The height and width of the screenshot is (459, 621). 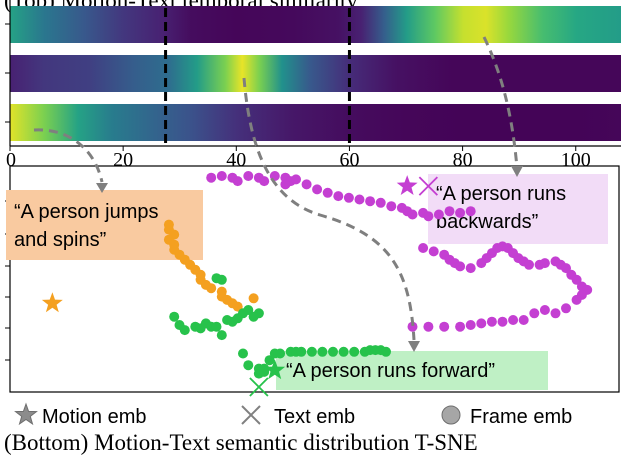 What do you see at coordinates (521, 417) in the screenshot?
I see `legend-frame-label: Frame emb` at bounding box center [521, 417].